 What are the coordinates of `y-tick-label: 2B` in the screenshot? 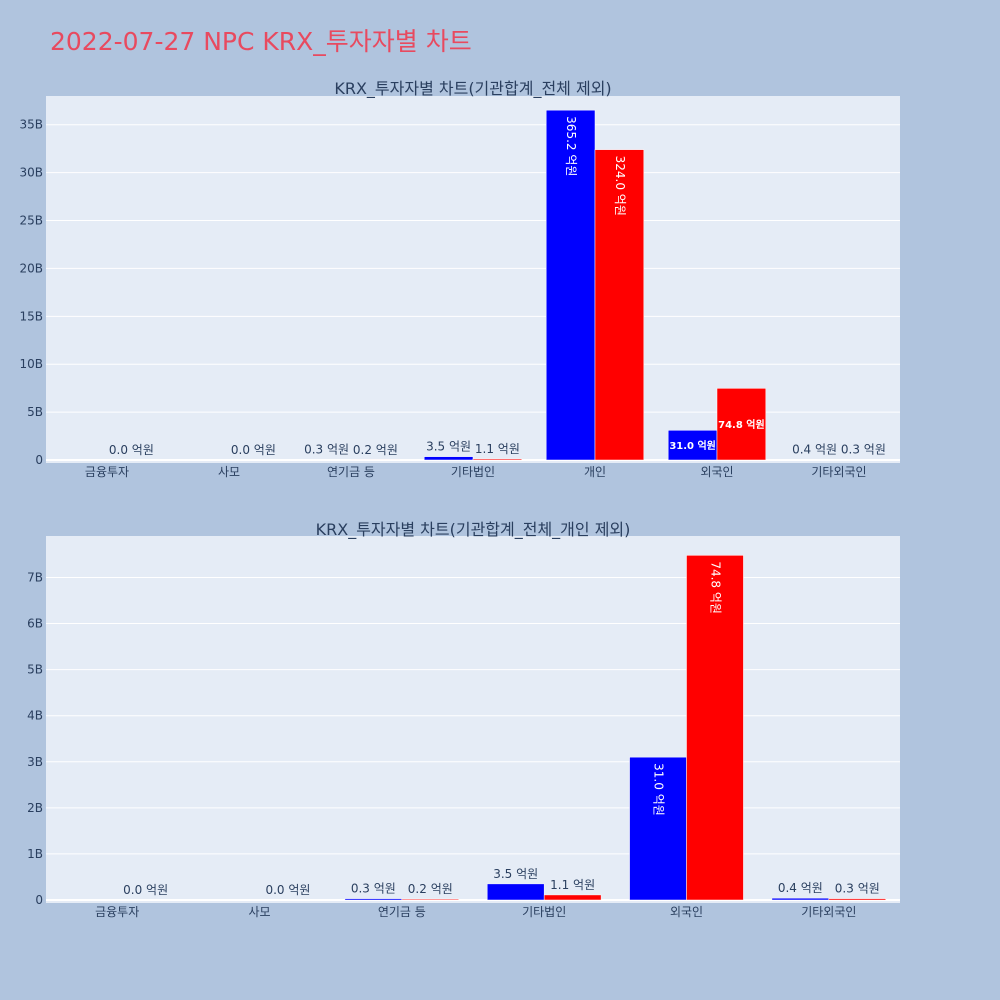 It's located at (35, 808).